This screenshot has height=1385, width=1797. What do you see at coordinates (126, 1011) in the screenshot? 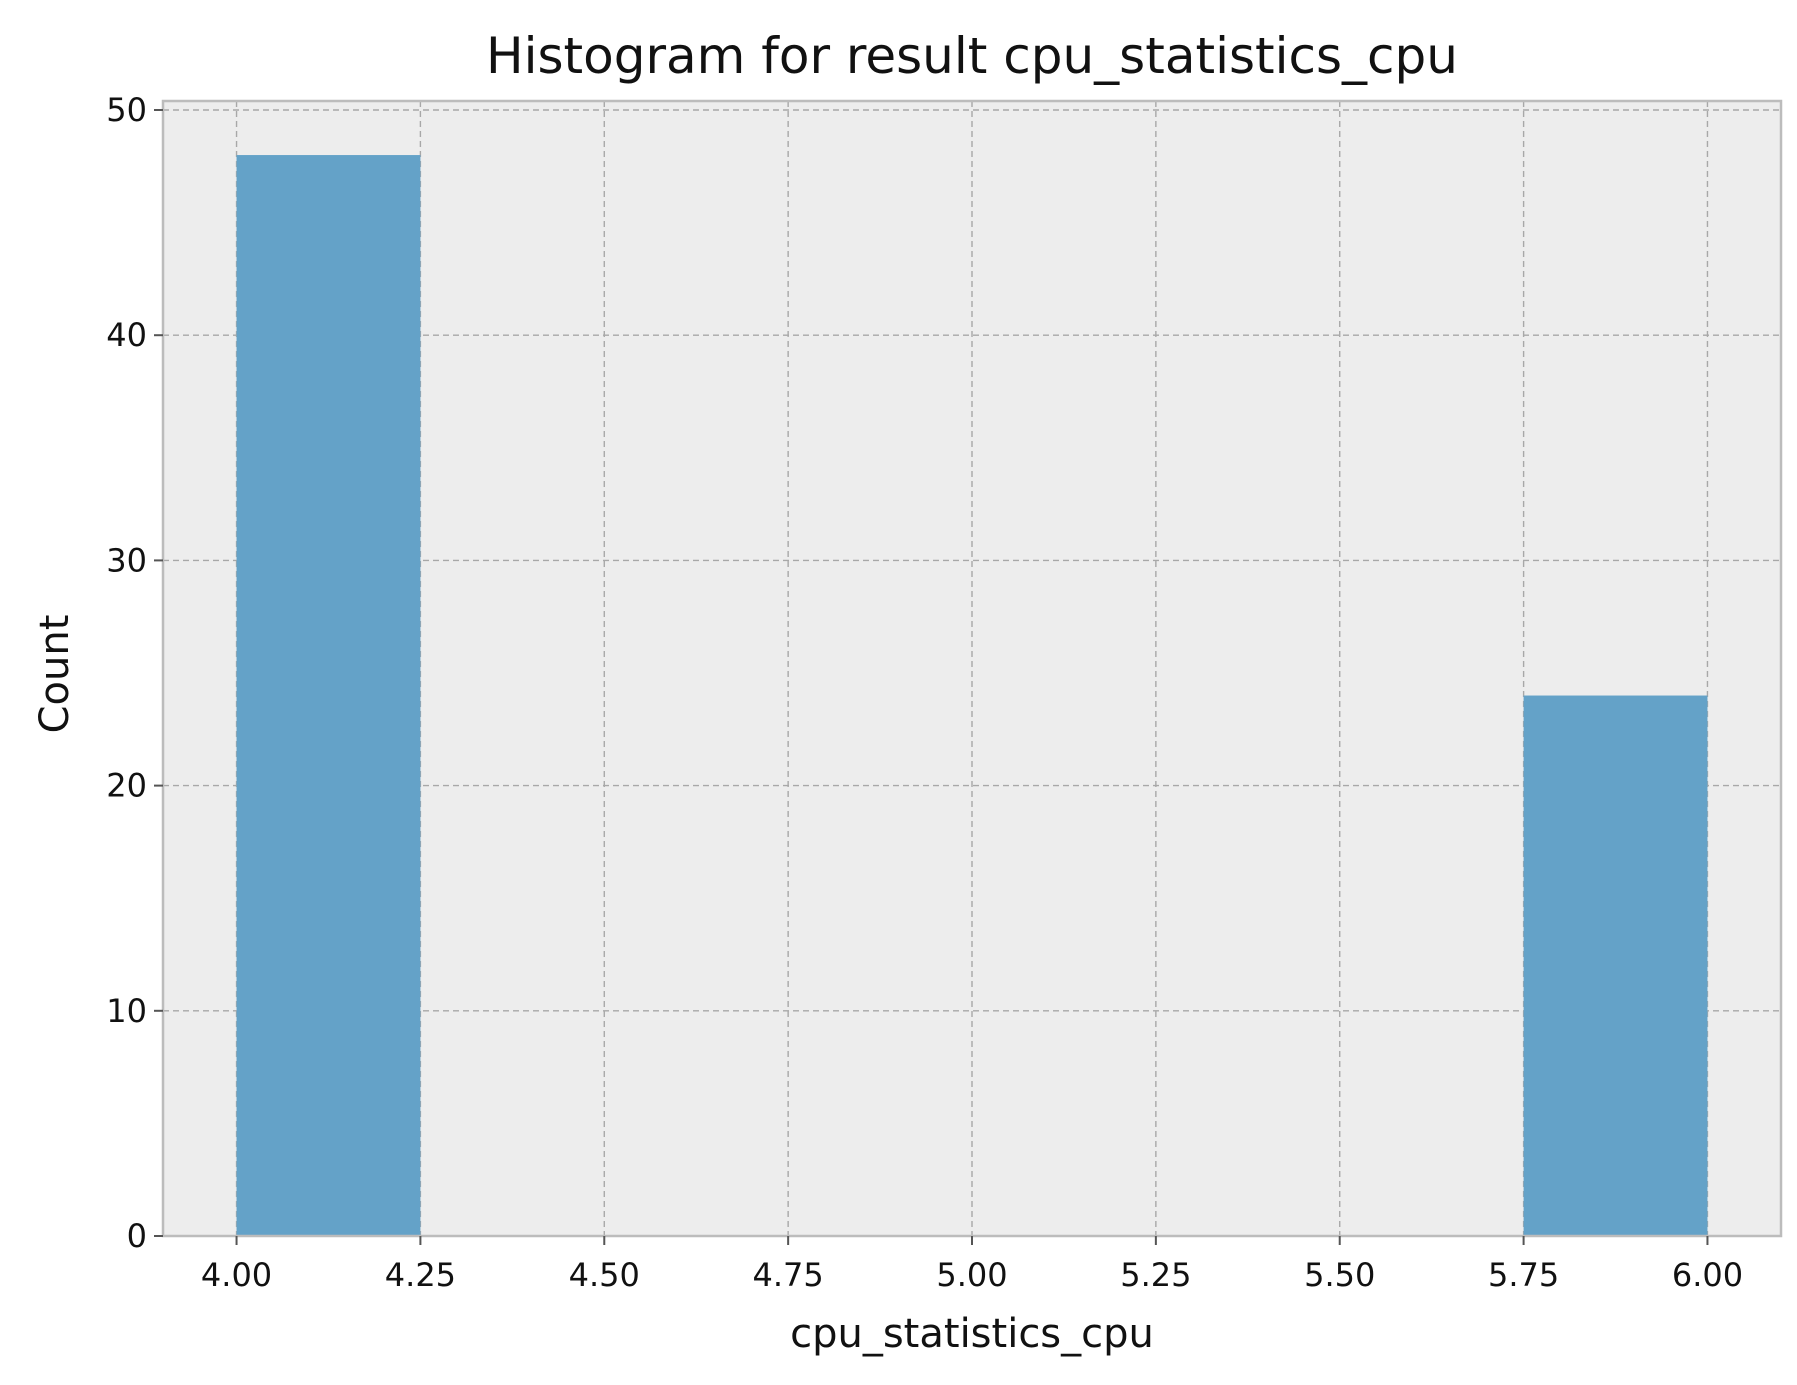
I see `y-tick-label: 10` at bounding box center [126, 1011].